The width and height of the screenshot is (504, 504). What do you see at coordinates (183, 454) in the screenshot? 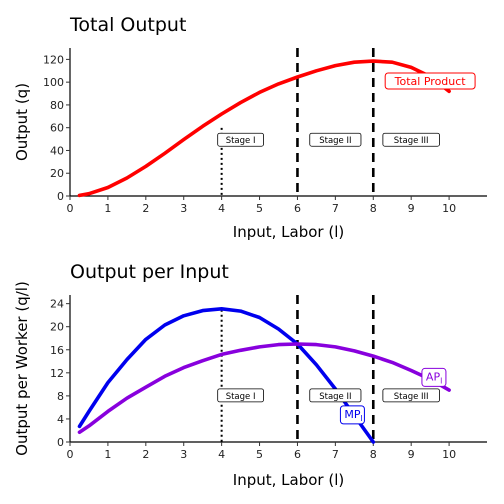
I see `bottom-x-tick-label: 3` at bounding box center [183, 454].